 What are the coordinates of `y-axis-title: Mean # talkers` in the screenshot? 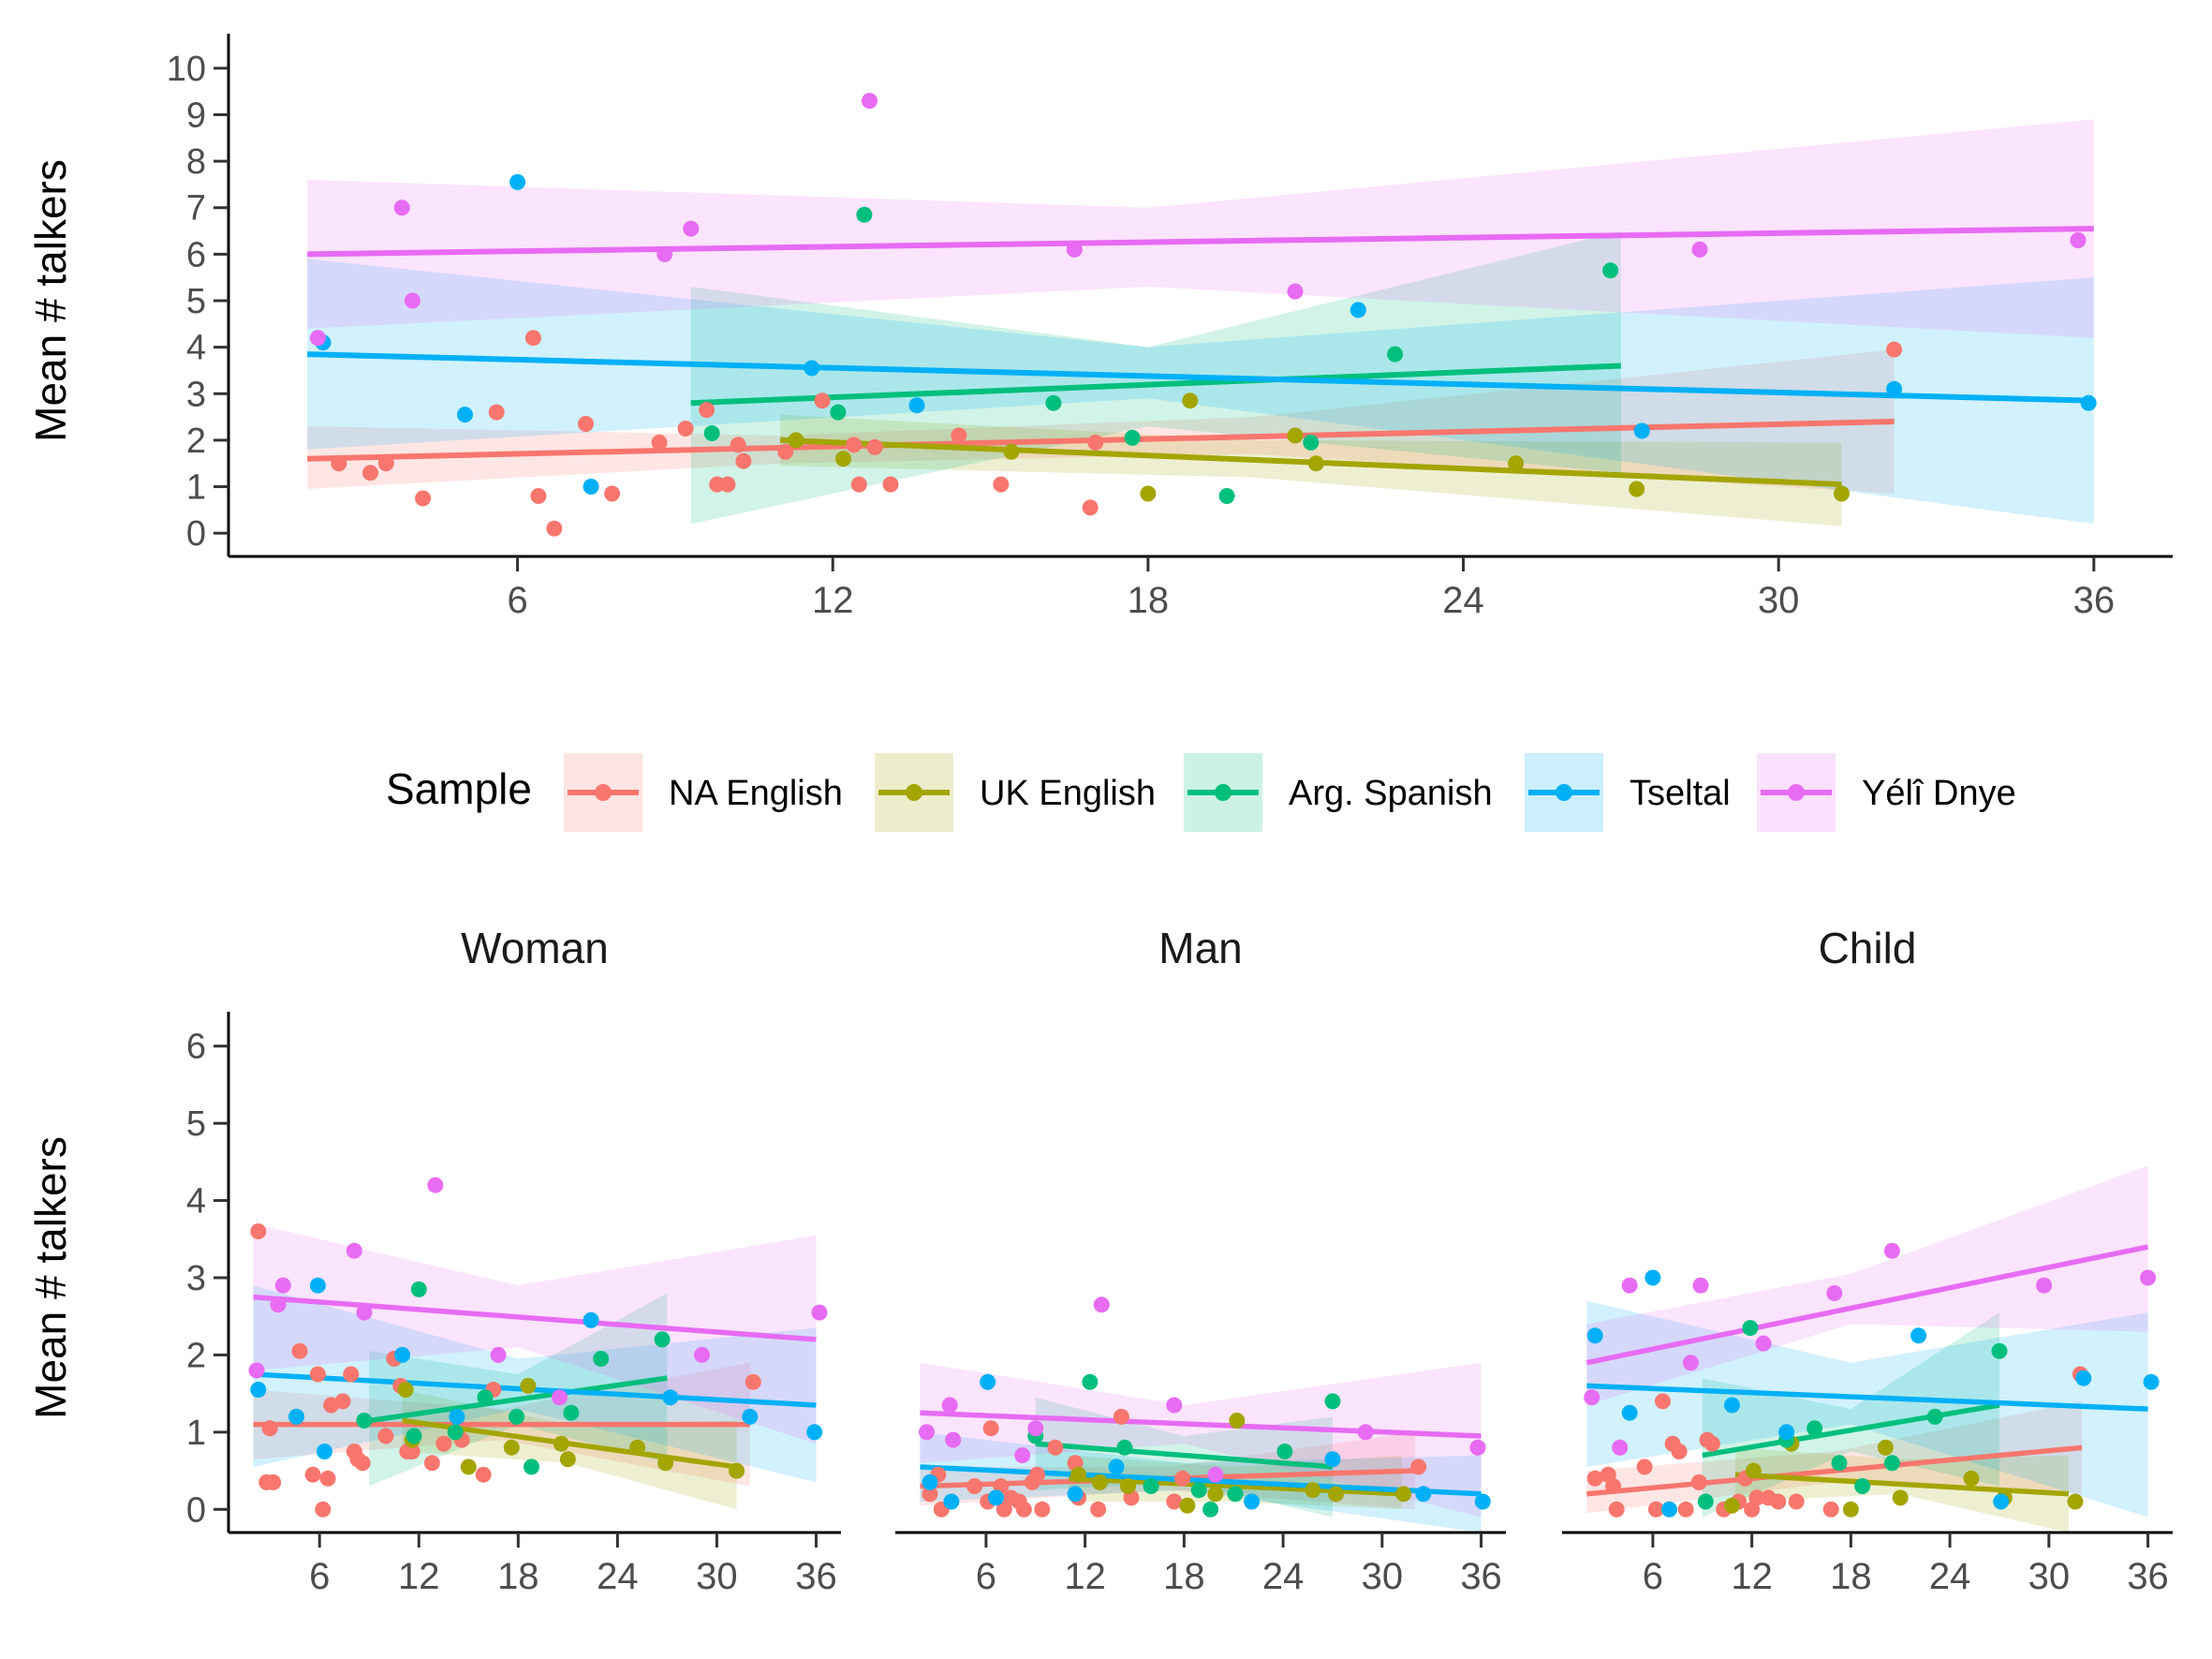 It's located at (50, 301).